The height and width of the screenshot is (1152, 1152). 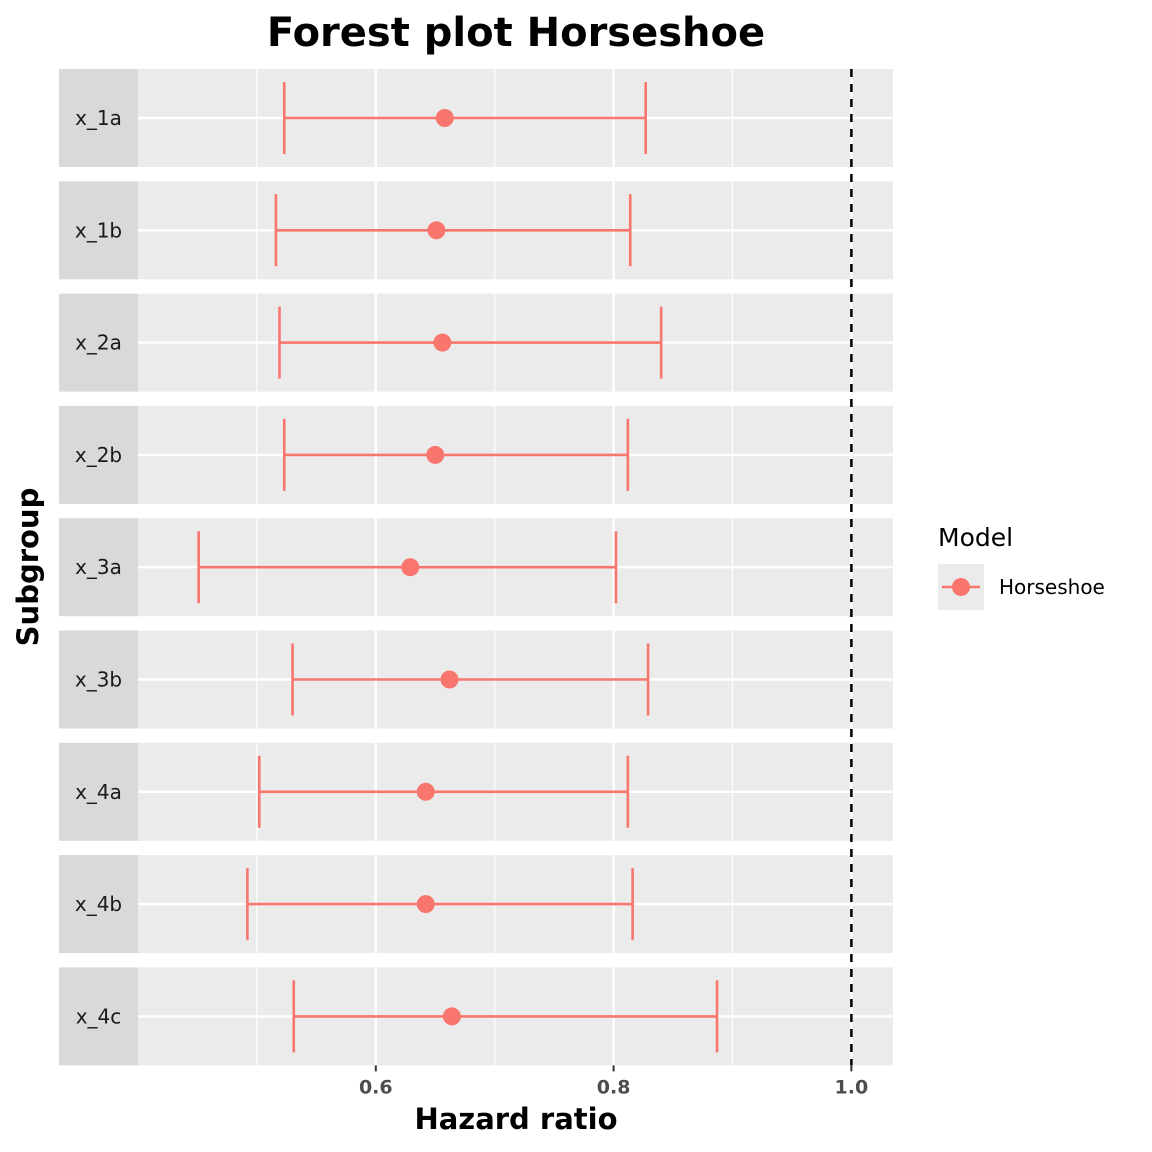 I want to click on y-axis-title: Subgroup, so click(x=28, y=567).